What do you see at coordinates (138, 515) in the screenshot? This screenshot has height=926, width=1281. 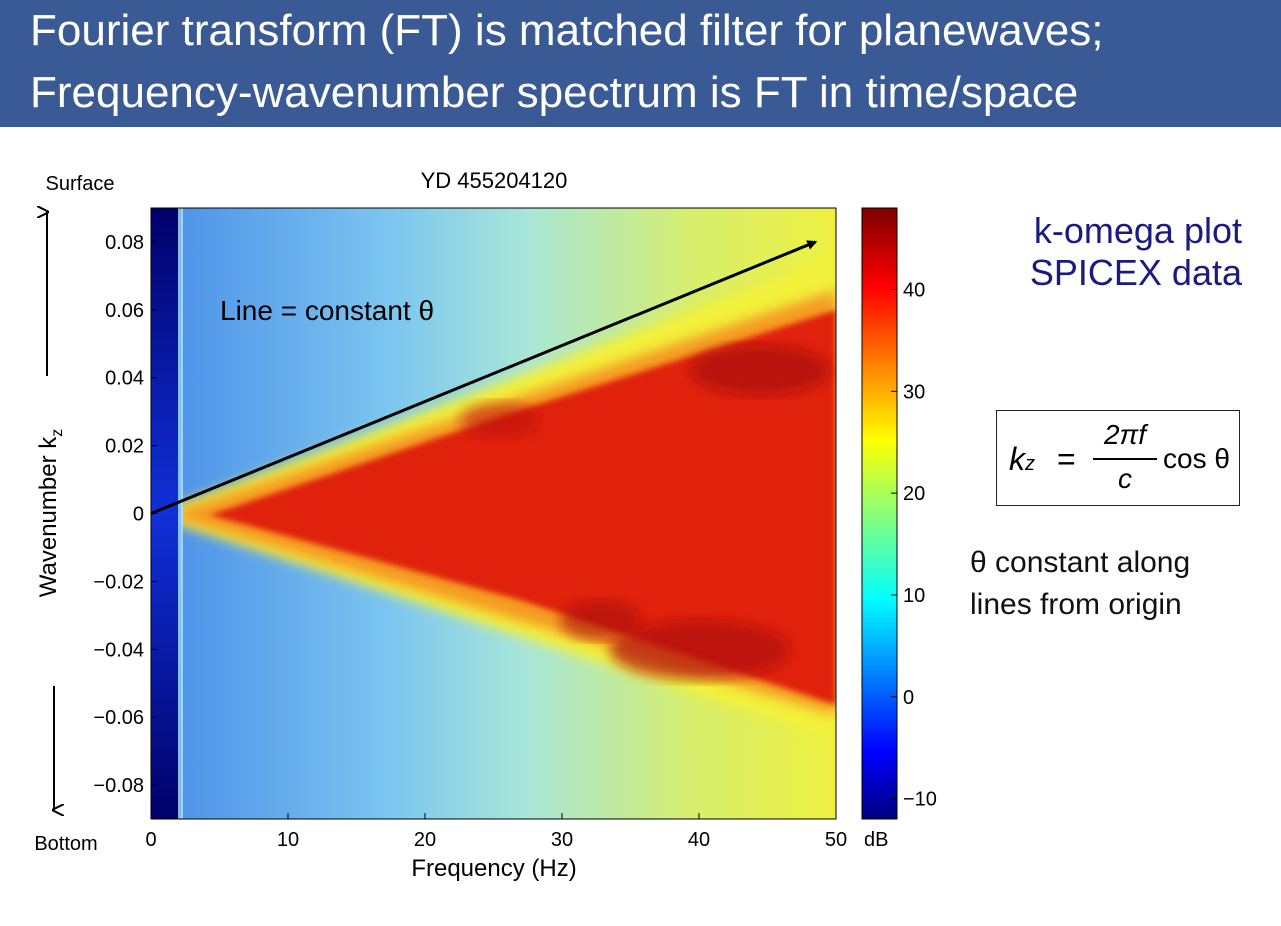 I see `y-tick-label: 0` at bounding box center [138, 515].